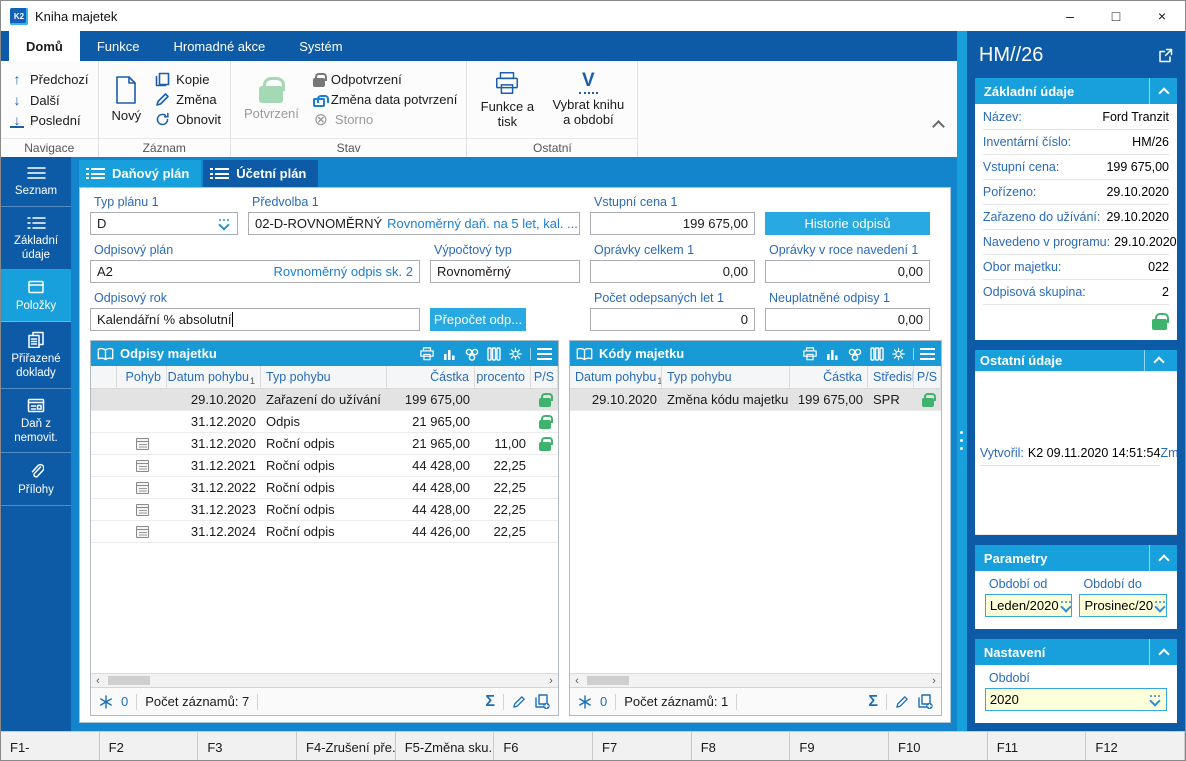 This screenshot has width=1186, height=761. I want to click on ribbon-tab-funkce: Funkce, so click(118, 46).